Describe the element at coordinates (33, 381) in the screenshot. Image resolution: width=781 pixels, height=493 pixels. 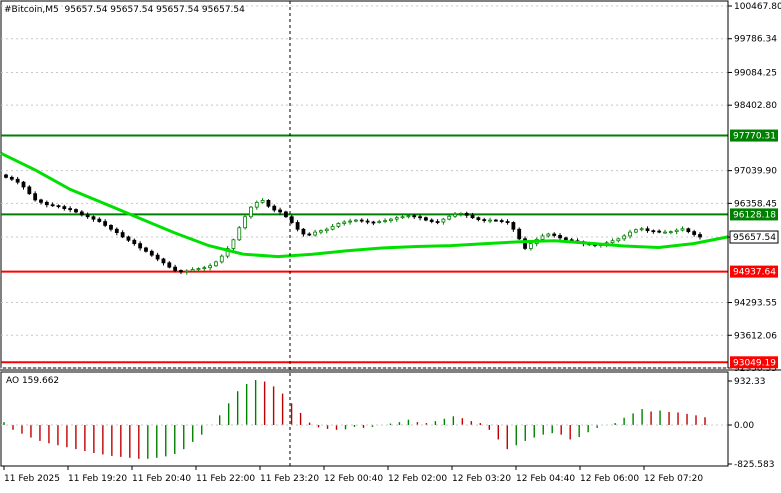
I see `ao-title: AO 159.662` at that location.